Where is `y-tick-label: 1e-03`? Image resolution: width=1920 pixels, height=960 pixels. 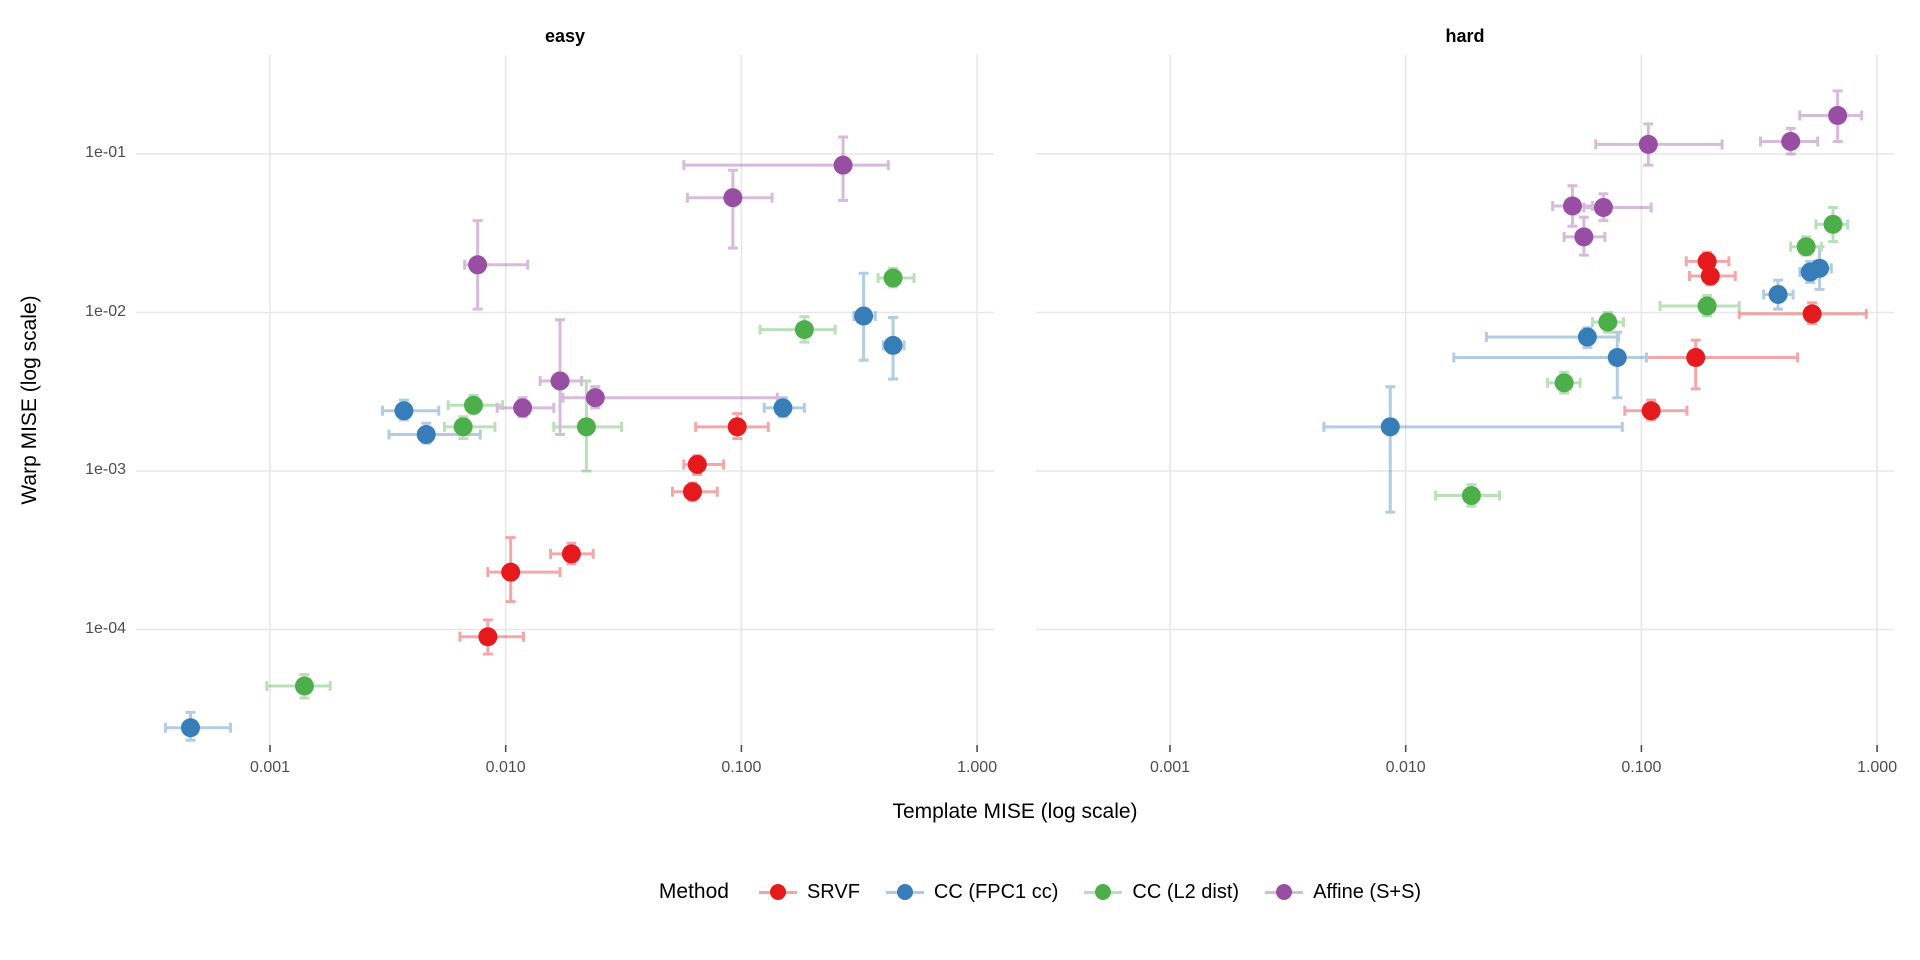
y-tick-label: 1e-03 is located at coordinates (105, 469).